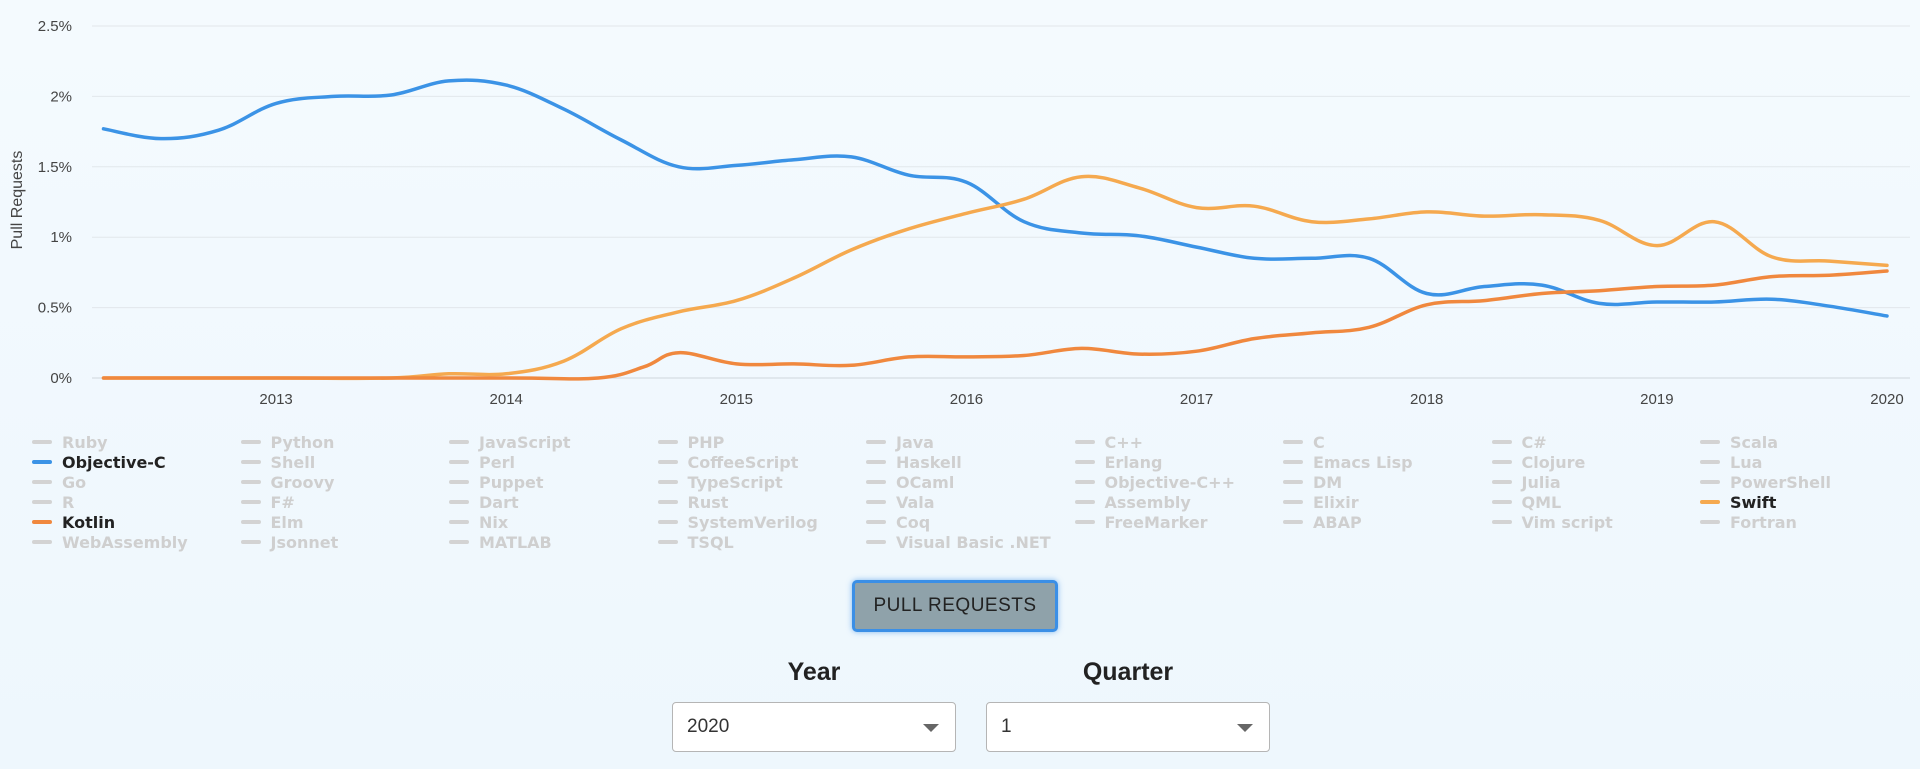 This screenshot has height=769, width=1920. I want to click on legend-item-elm: Elm, so click(345, 522).